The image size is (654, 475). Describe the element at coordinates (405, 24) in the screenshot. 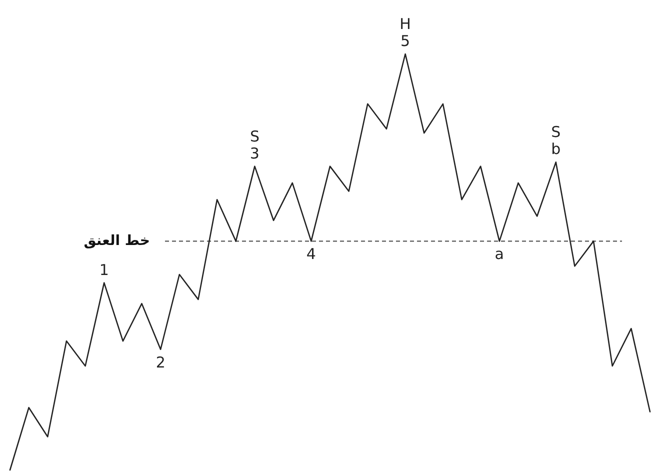

I see `annotation: H` at that location.